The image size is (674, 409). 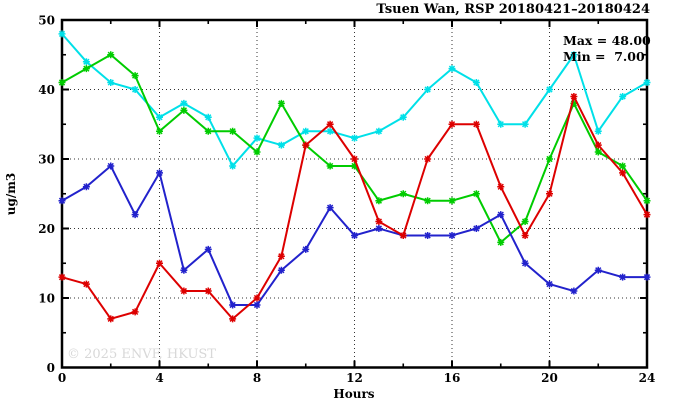 I want to click on x-tick-label: 20, so click(x=549, y=378).